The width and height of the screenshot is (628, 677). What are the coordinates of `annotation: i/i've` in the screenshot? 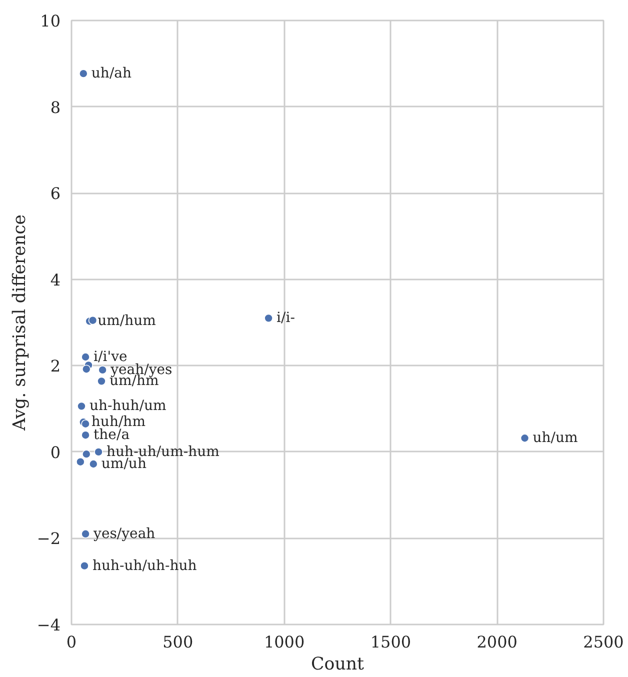 It's located at (111, 357).